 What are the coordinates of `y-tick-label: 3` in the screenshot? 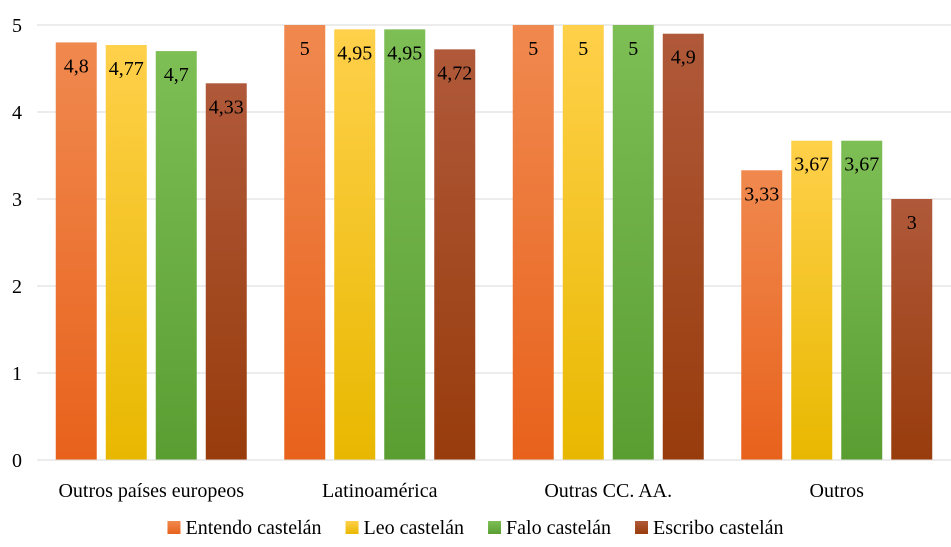 It's located at (17, 200).